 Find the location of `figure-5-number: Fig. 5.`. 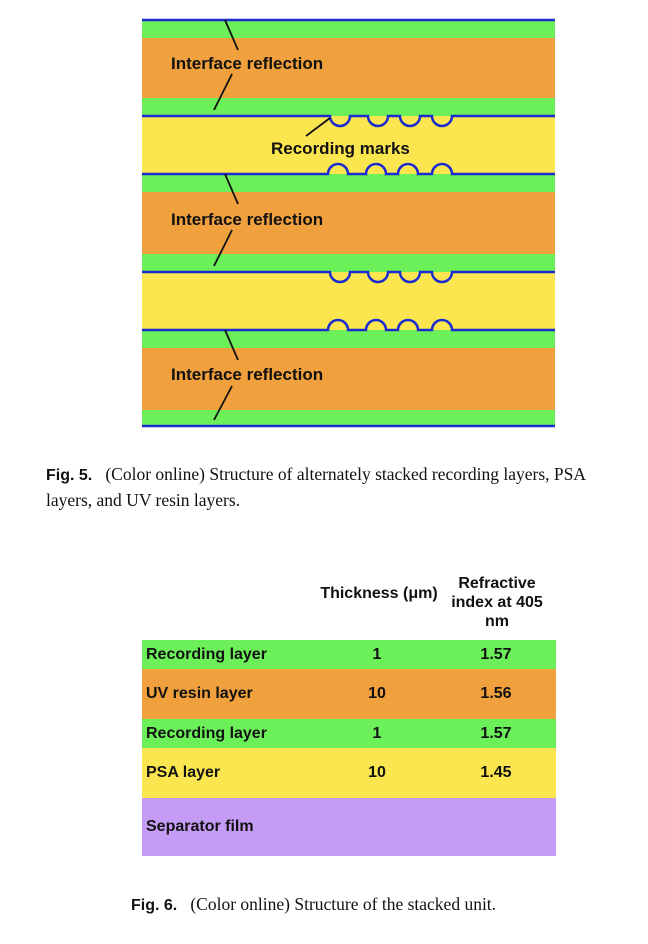

figure-5-number: Fig. 5. is located at coordinates (69, 475).